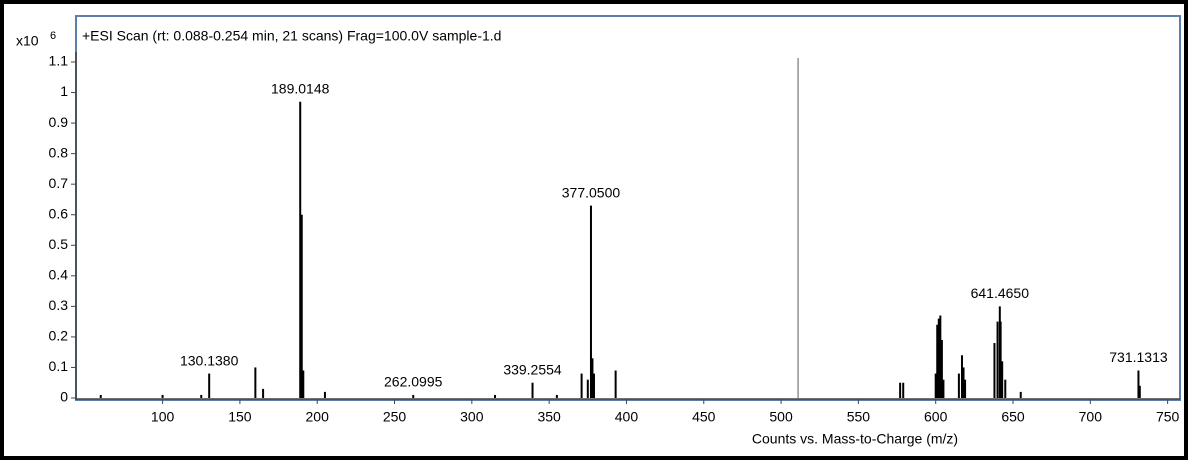 The width and height of the screenshot is (1188, 460). What do you see at coordinates (704, 417) in the screenshot?
I see `x-tick-label: 450` at bounding box center [704, 417].